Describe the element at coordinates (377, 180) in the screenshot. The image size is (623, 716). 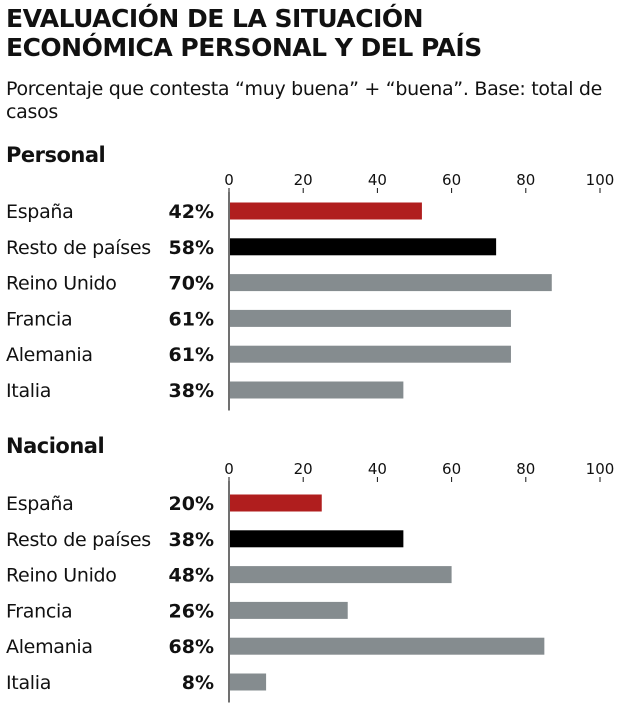
I see `personal-tick-label: 40` at that location.